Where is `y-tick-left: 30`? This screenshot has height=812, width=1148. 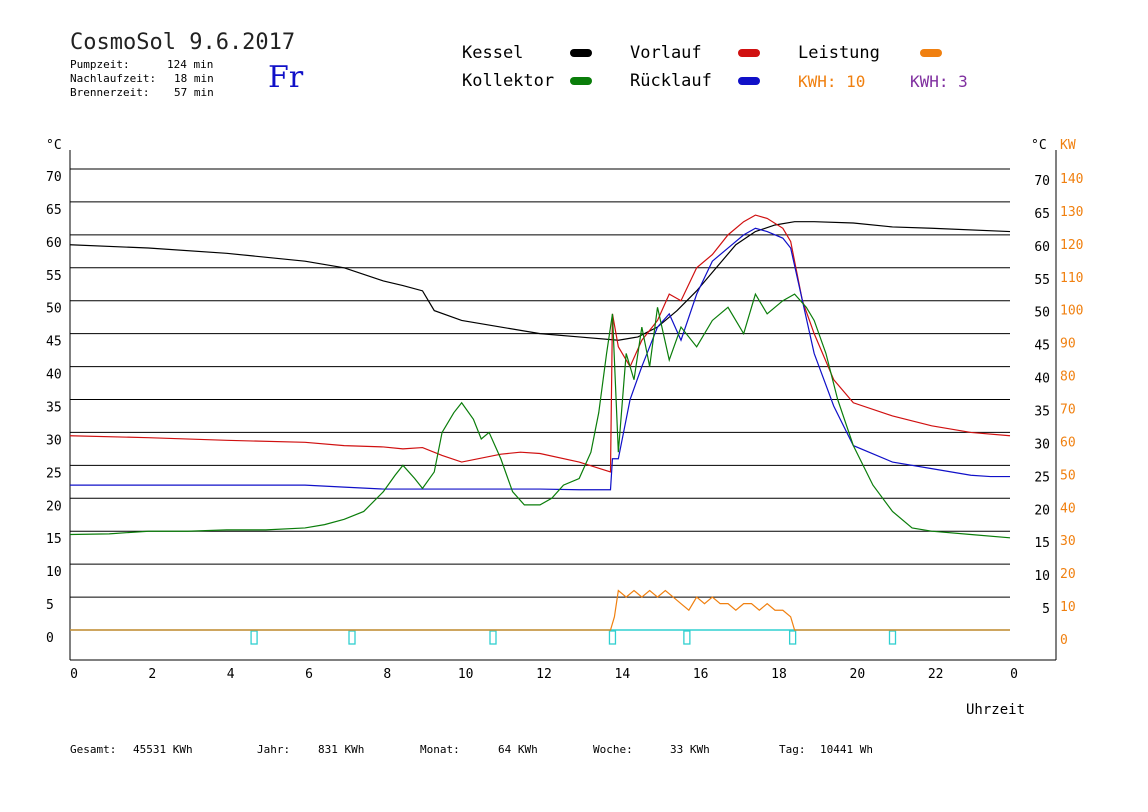
y-tick-left: 30 is located at coordinates (54, 440).